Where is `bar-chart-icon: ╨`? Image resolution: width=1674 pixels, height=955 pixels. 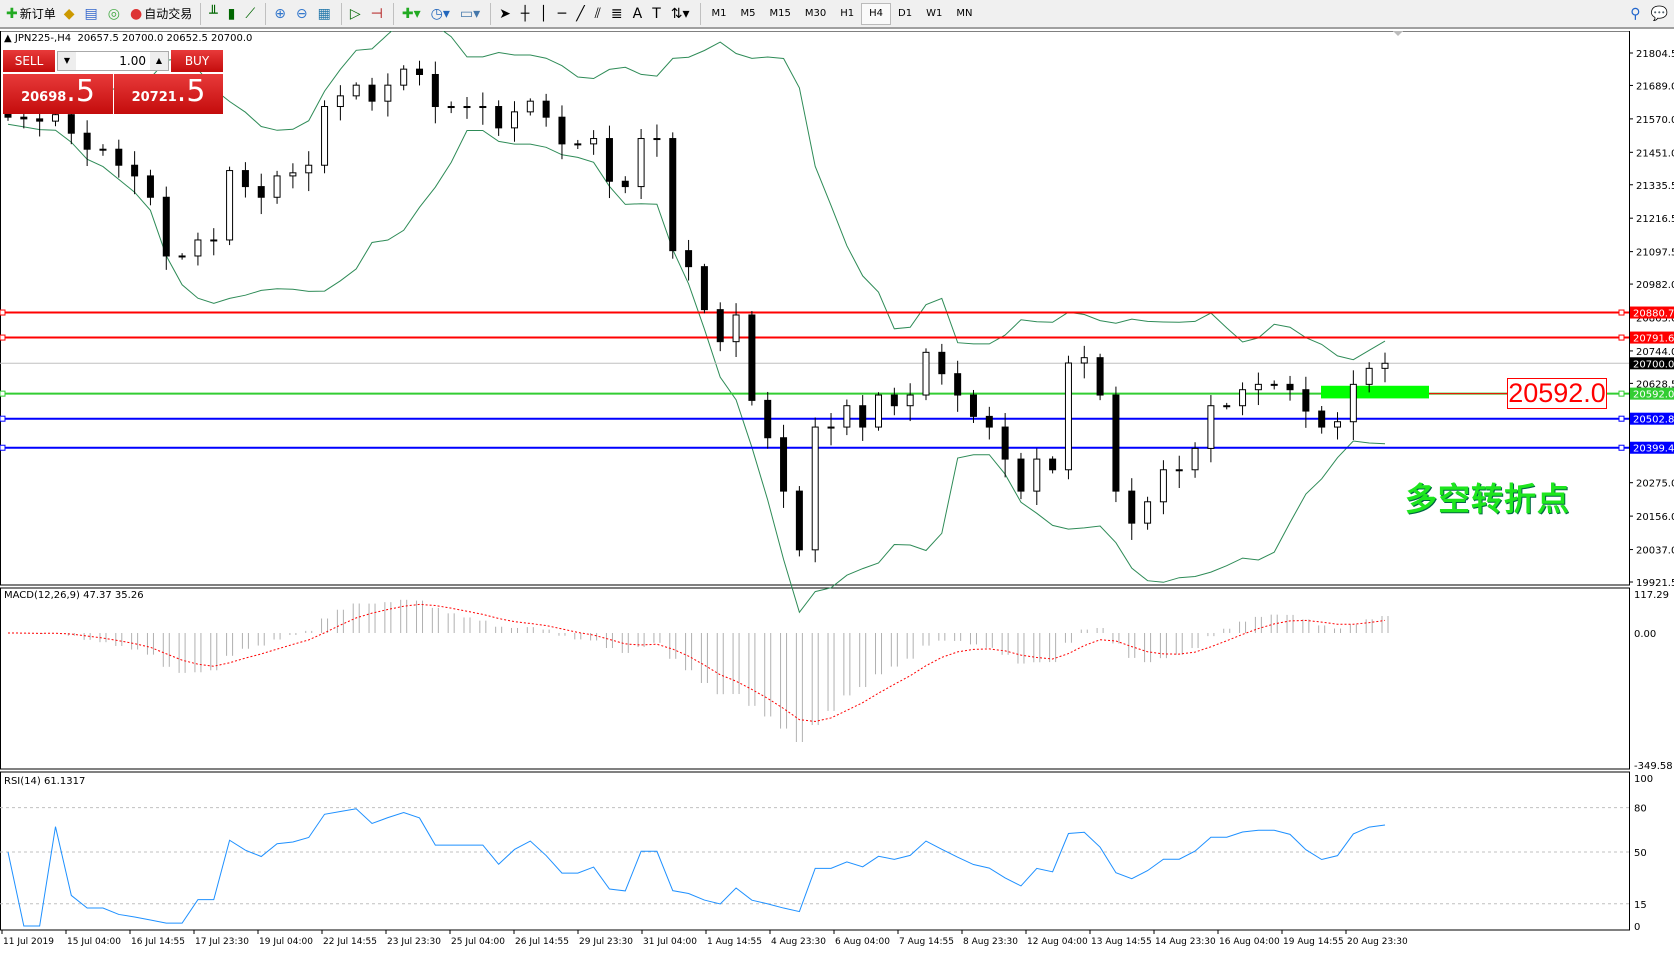
bar-chart-icon: ╨ is located at coordinates (213, 13).